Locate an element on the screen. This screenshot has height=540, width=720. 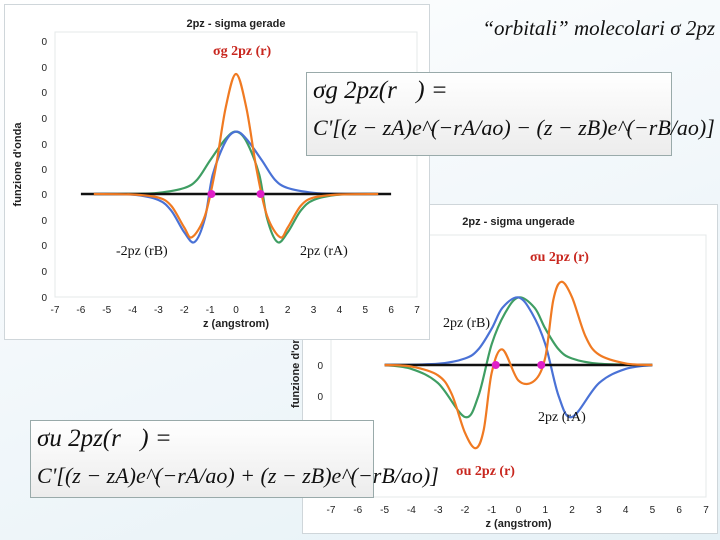
label-2pz-rA-u: 2pz (rA) is located at coordinates (562, 417).